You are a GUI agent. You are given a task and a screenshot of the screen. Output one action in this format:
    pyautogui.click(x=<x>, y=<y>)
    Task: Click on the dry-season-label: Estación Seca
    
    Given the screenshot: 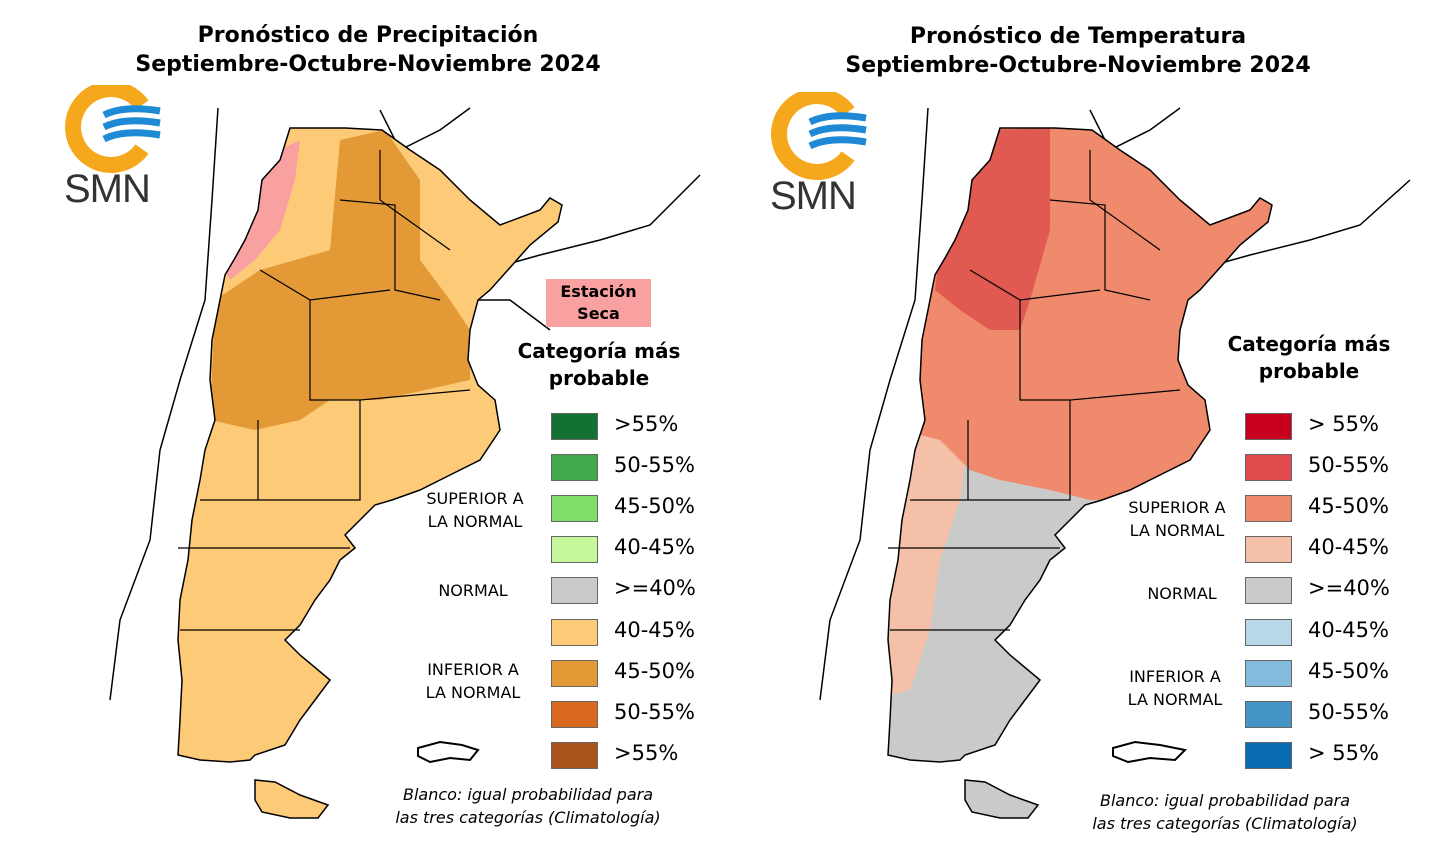 What is the action you would take?
    pyautogui.click(x=598, y=303)
    